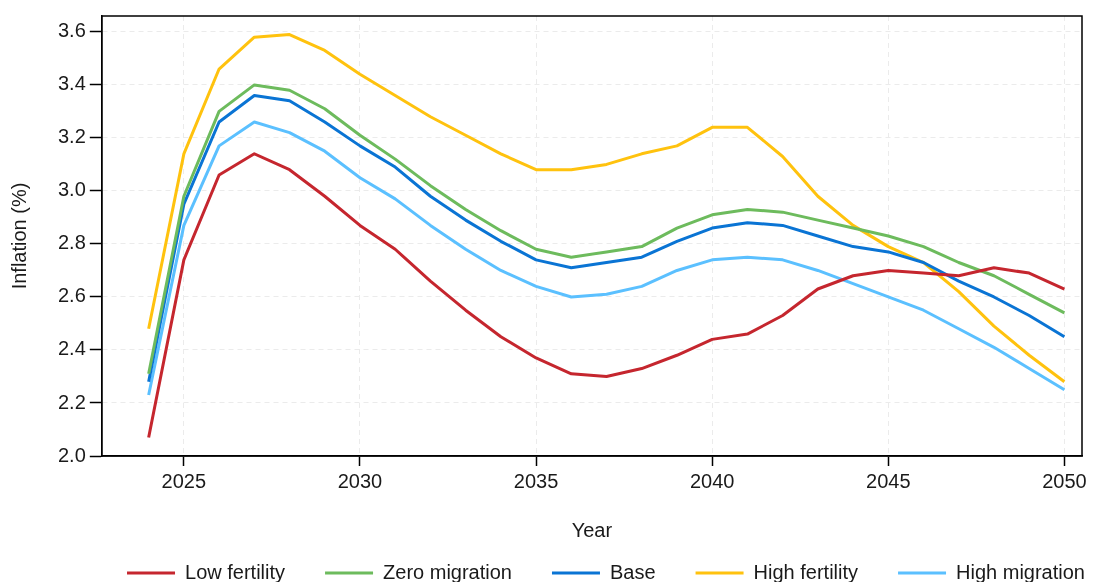 The image size is (1096, 582). I want to click on x-tick-label: 2040, so click(712, 480).